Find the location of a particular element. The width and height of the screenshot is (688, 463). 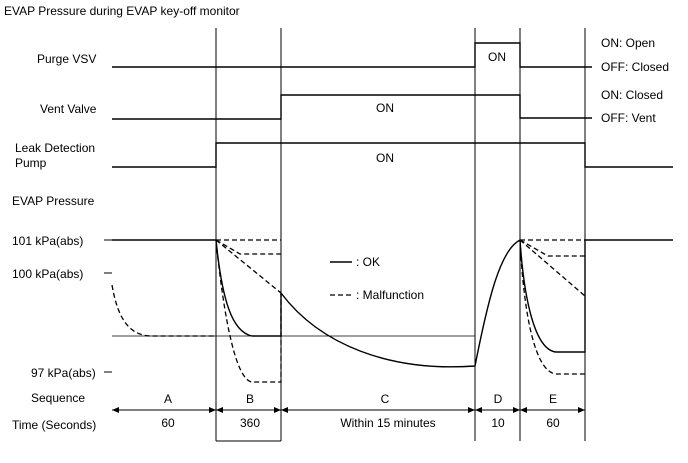

arrow-b-left is located at coordinates (219, 410).